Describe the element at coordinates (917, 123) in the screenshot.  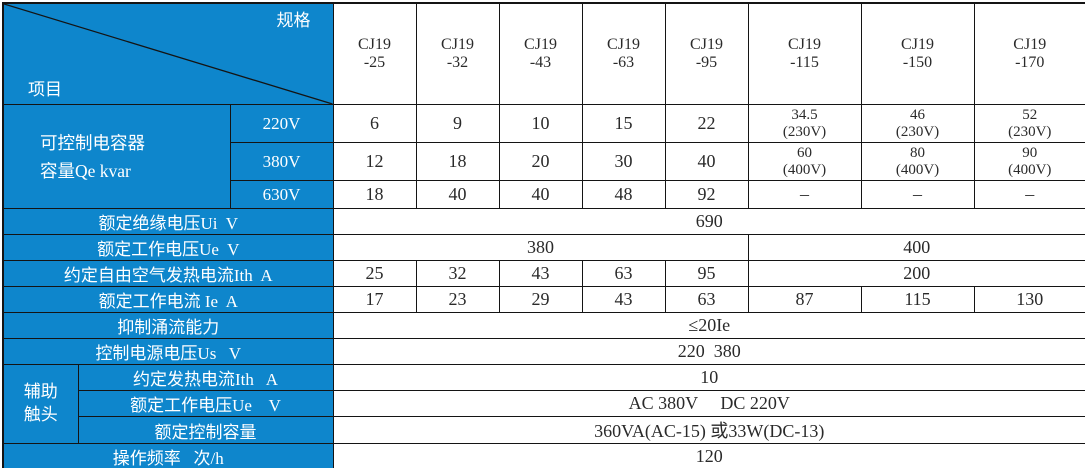
I see `cell-value: 46 (230V)` at that location.